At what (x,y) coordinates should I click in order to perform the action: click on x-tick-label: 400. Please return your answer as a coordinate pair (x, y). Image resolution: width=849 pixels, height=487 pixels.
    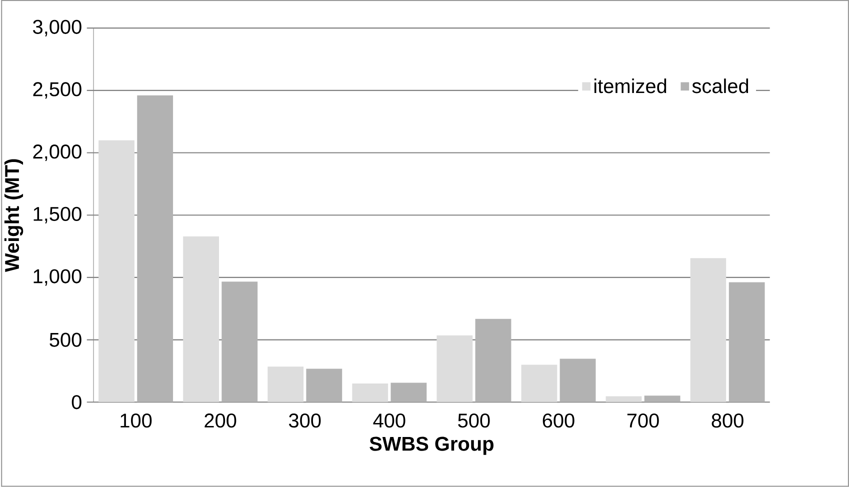
    Looking at the image, I should click on (389, 421).